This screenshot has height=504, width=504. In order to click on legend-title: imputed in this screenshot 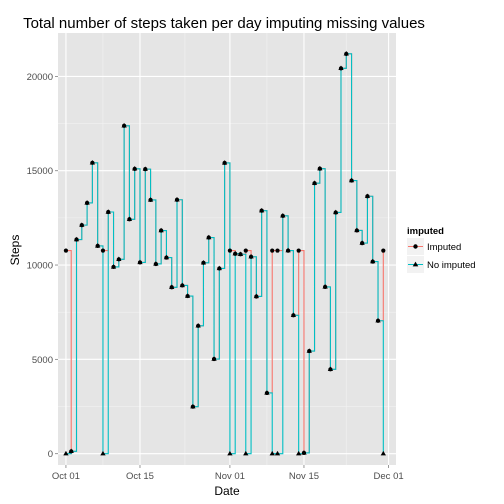, I will do `click(425, 231)`.